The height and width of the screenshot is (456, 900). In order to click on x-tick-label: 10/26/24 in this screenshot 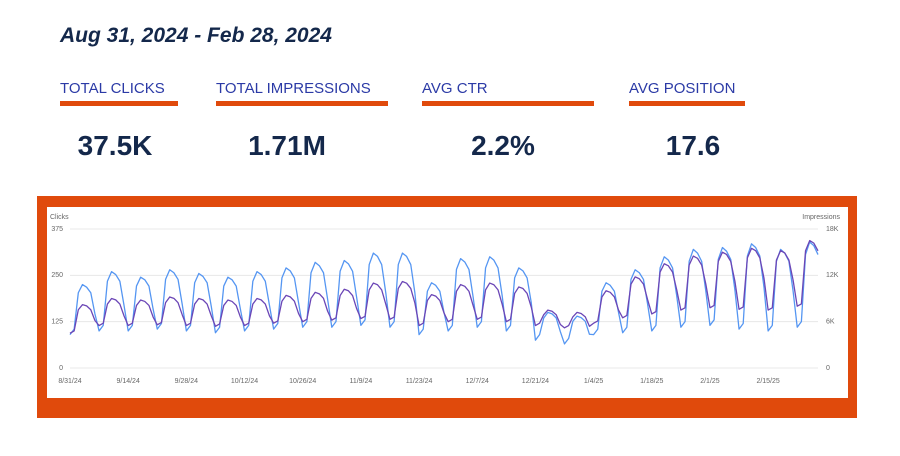, I will do `click(302, 381)`.